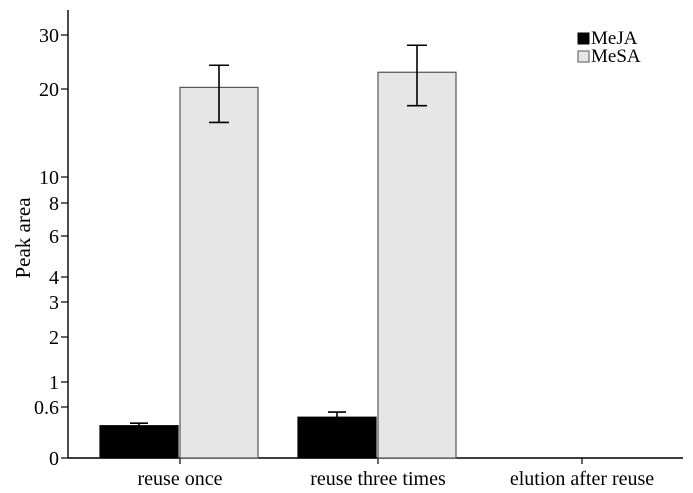  Describe the element at coordinates (49, 178) in the screenshot. I see `y-tick-label: 10` at that location.